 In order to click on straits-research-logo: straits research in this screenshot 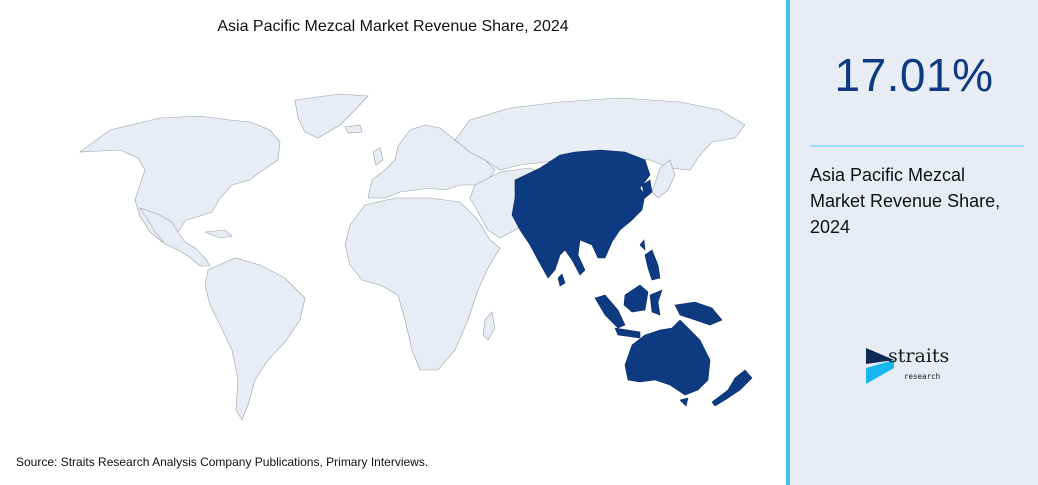, I will do `click(921, 366)`.